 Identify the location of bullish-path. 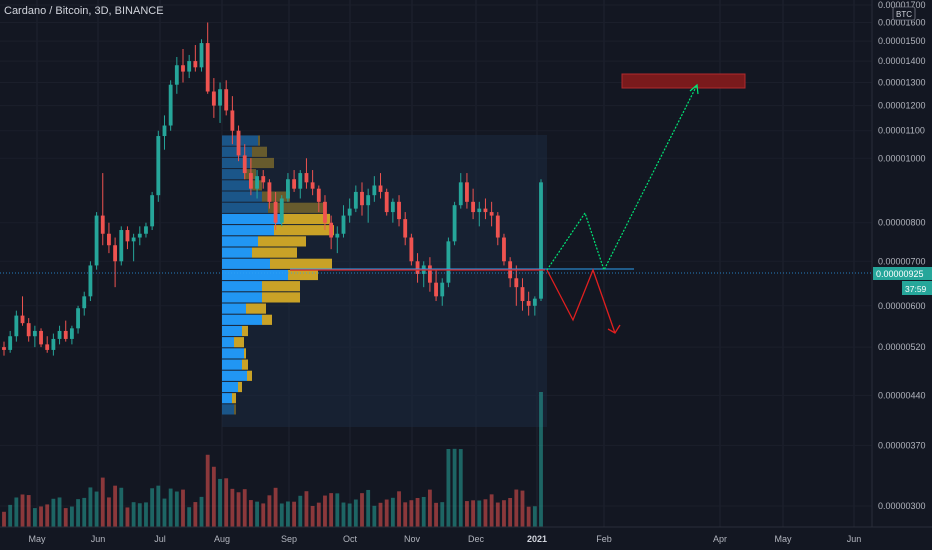
(622, 178).